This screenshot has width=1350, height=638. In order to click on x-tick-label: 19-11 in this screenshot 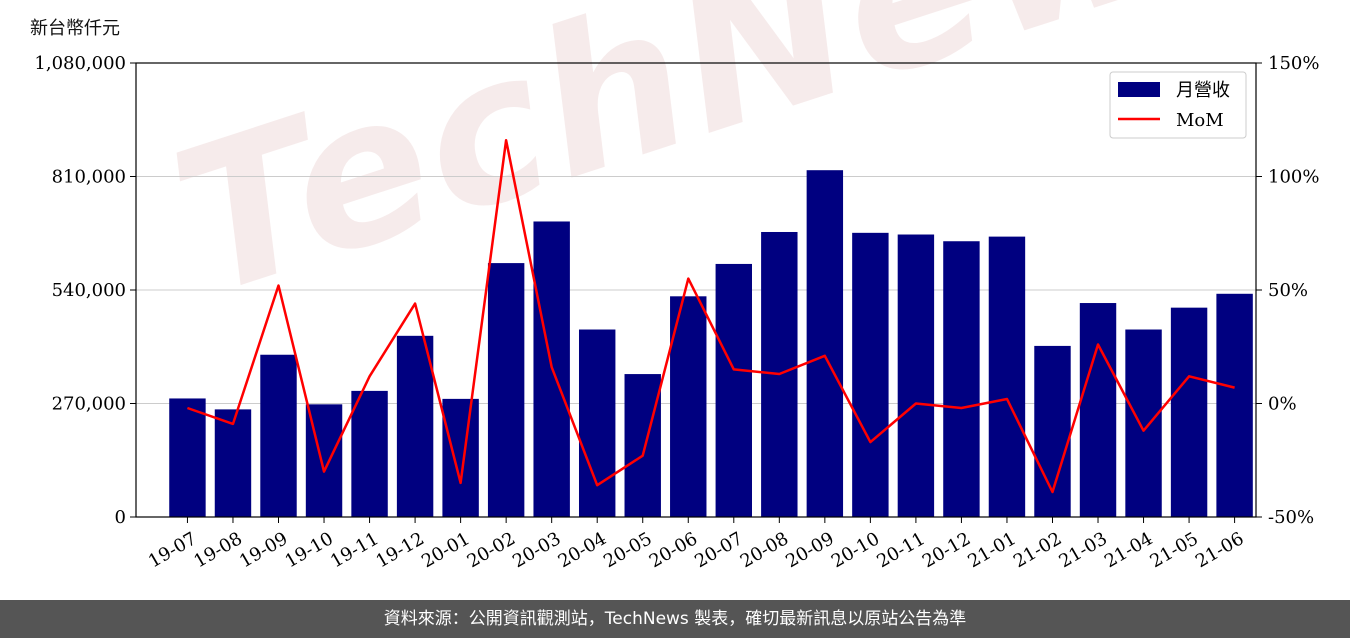, I will do `click(354, 550)`.